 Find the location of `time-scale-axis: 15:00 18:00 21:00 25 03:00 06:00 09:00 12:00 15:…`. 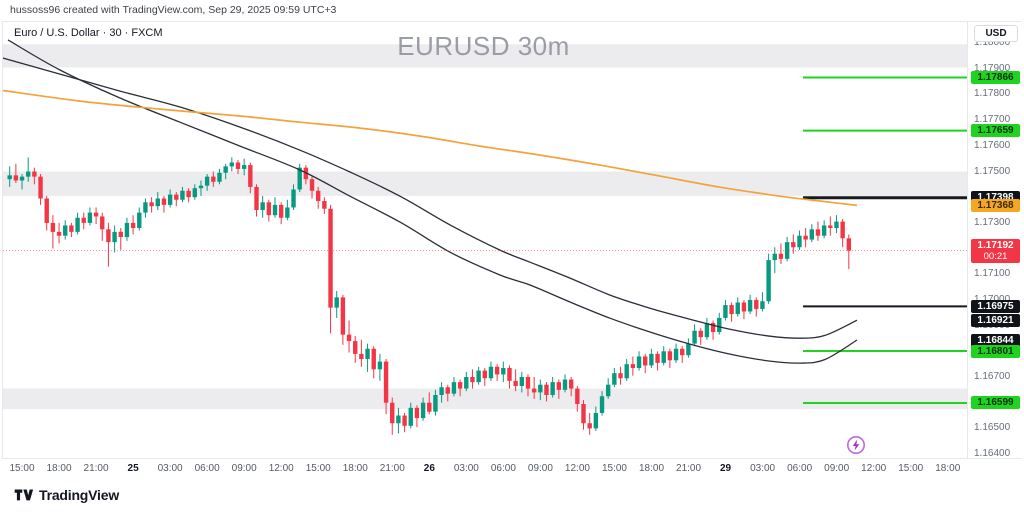

time-scale-axis: 15:00 18:00 21:00 25 03:00 06:00 09:00 12:00 15:… is located at coordinates (512, 468).